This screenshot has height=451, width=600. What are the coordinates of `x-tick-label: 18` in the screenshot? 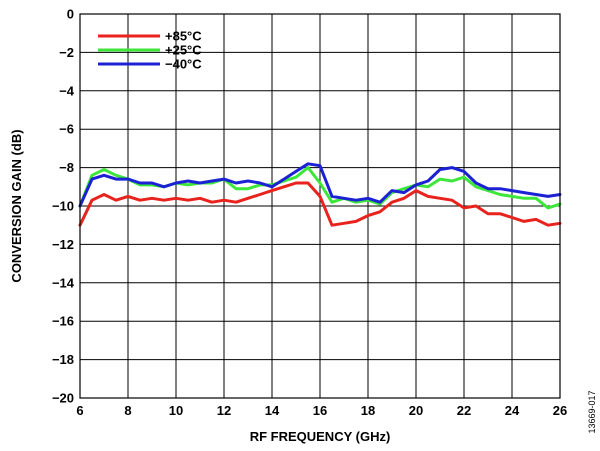 It's located at (368, 410).